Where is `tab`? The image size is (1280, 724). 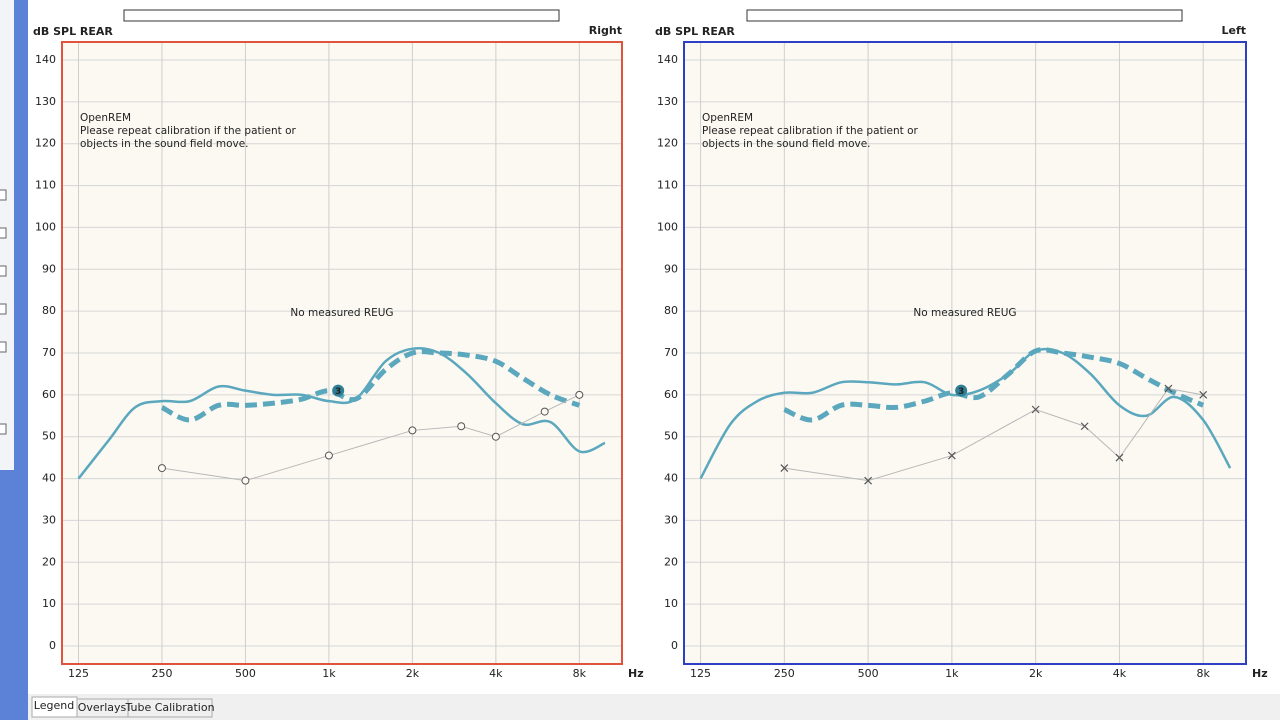 tab is located at coordinates (170, 708).